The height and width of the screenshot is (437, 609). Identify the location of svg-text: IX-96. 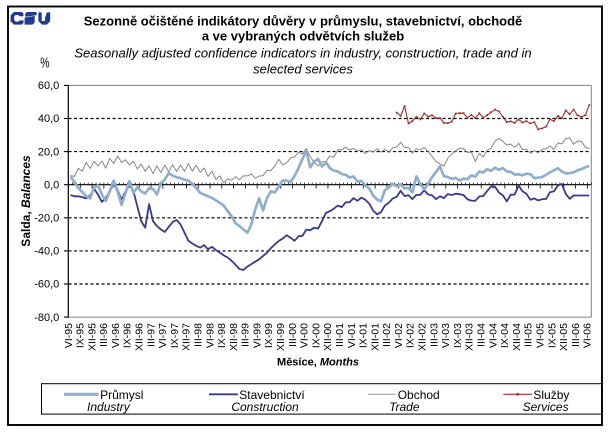
(128, 335).